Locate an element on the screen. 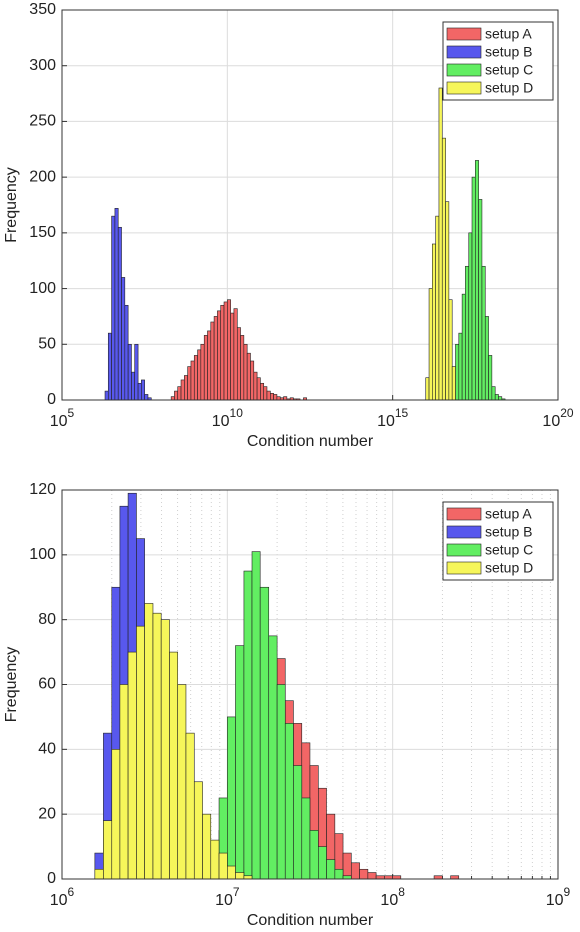  y-tick-label: 200 is located at coordinates (42, 176).